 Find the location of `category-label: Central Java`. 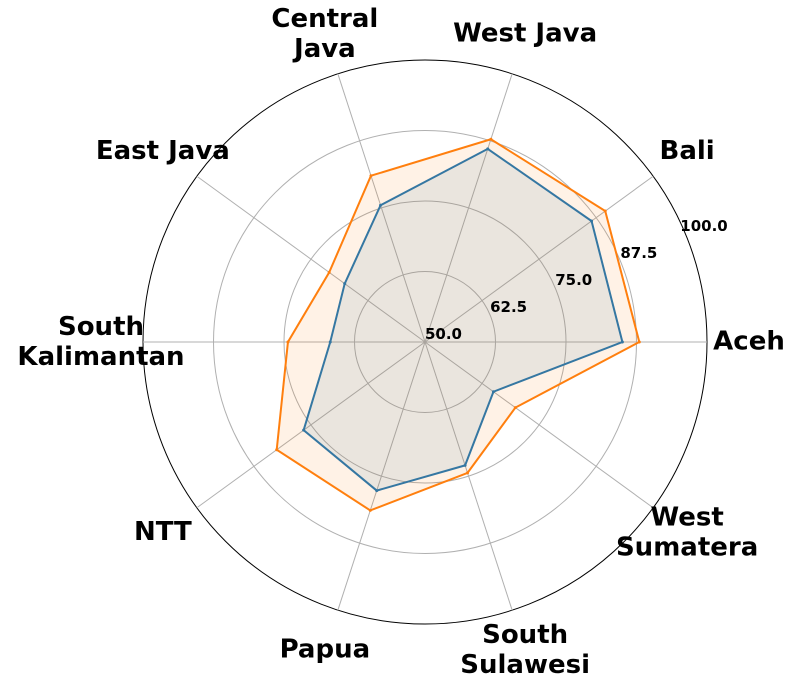

category-label: Central Java is located at coordinates (324, 33).